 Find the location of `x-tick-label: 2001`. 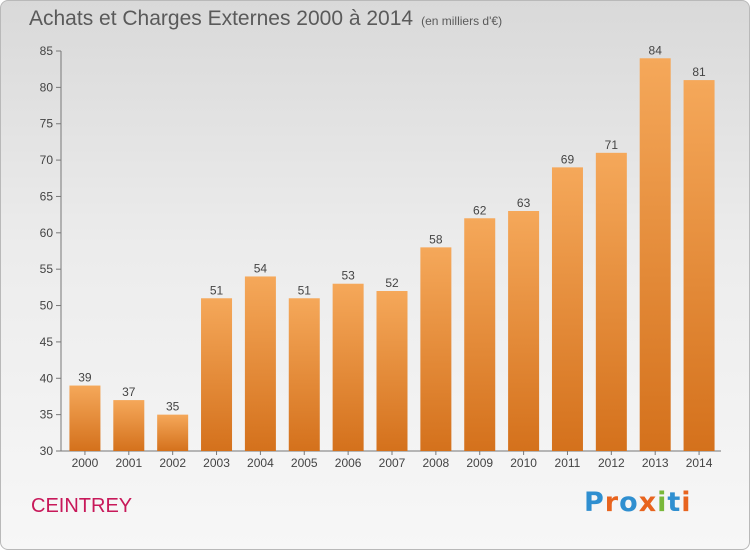

x-tick-label: 2001 is located at coordinates (128, 463).